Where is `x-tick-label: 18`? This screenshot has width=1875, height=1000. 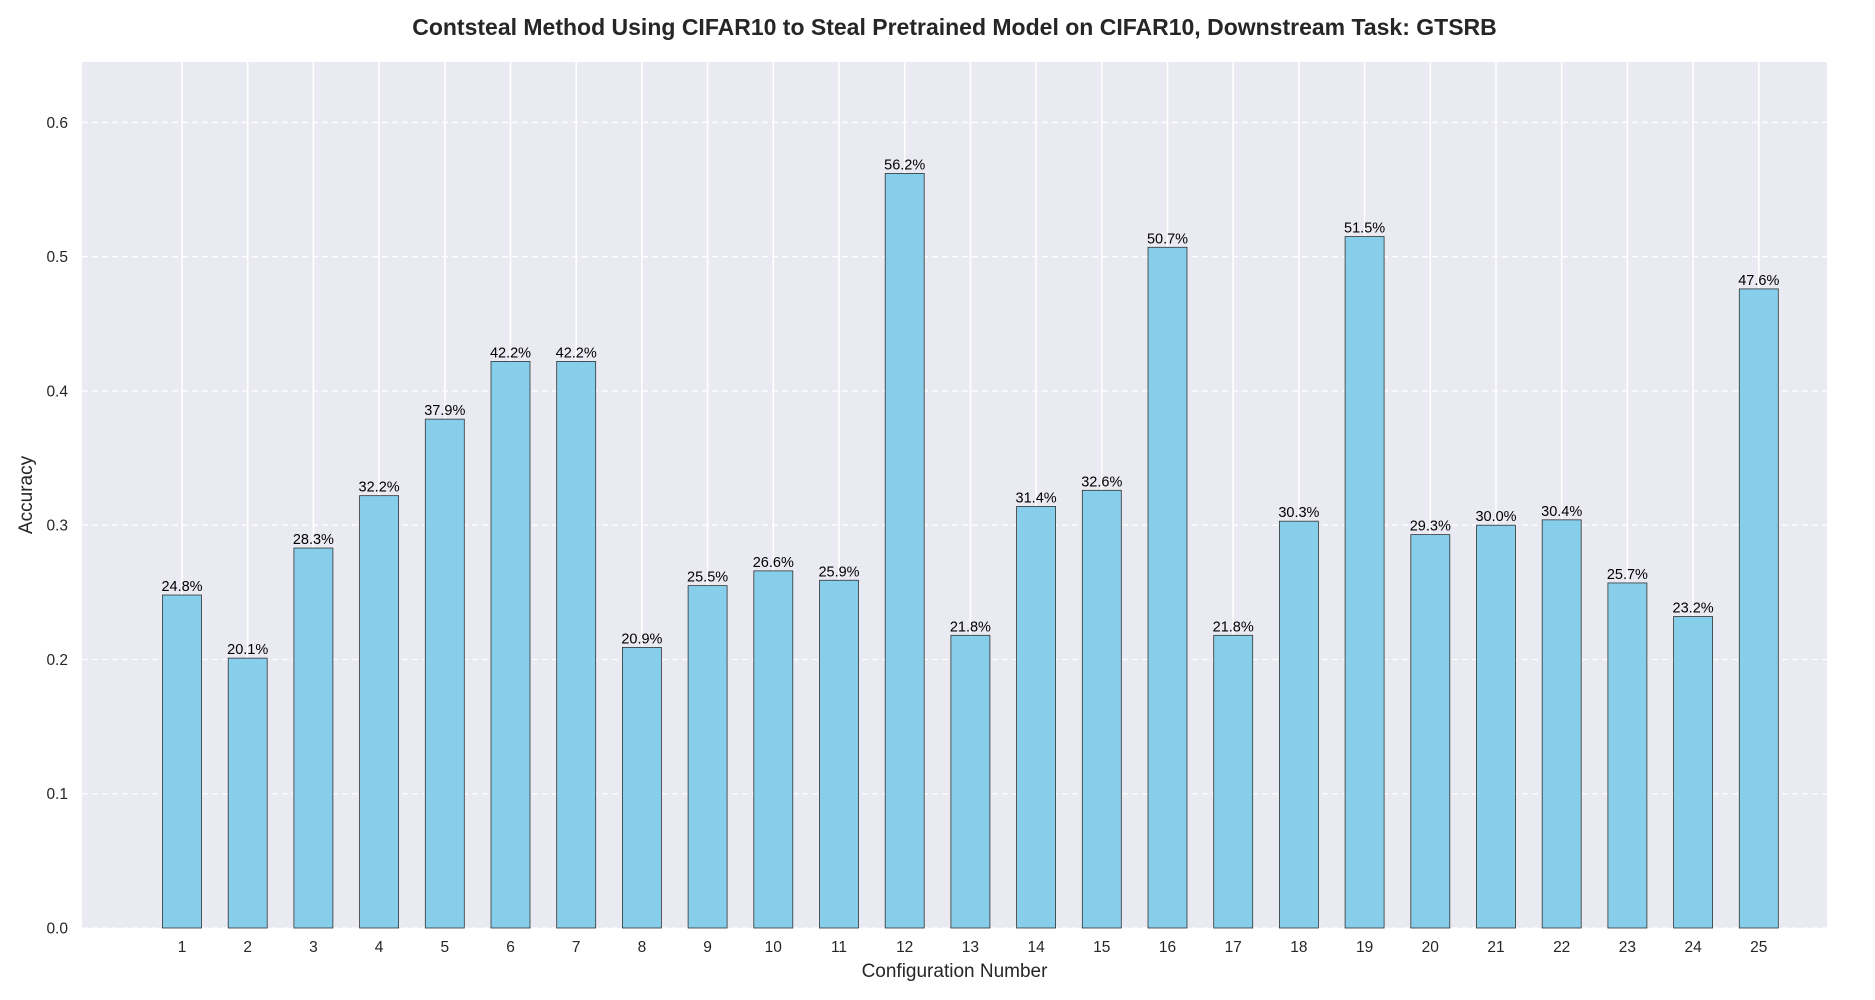 x-tick-label: 18 is located at coordinates (1298, 947).